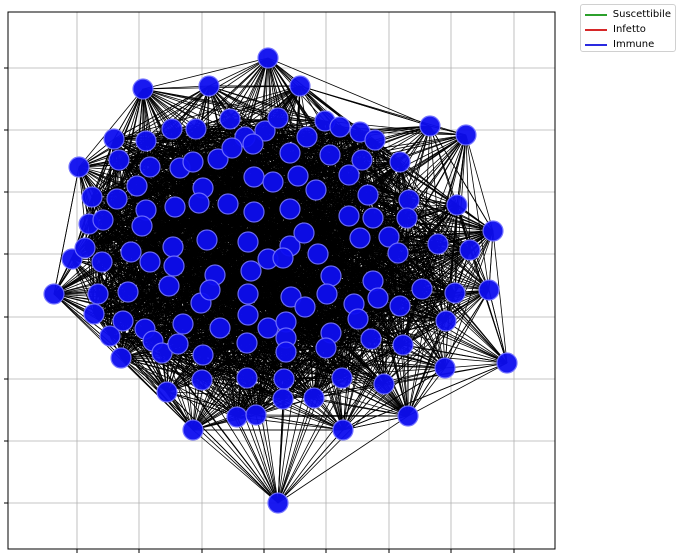  I want to click on legend-label-susceptible: Suscettibile, so click(641, 14).